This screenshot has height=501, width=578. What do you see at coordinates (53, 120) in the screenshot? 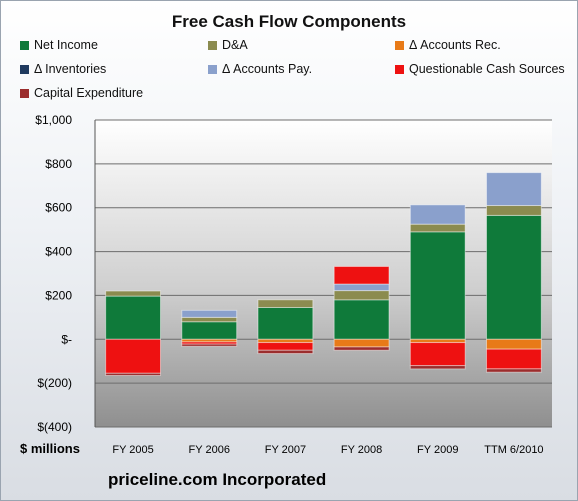
I see `y-tick-label: $1,000` at bounding box center [53, 120].